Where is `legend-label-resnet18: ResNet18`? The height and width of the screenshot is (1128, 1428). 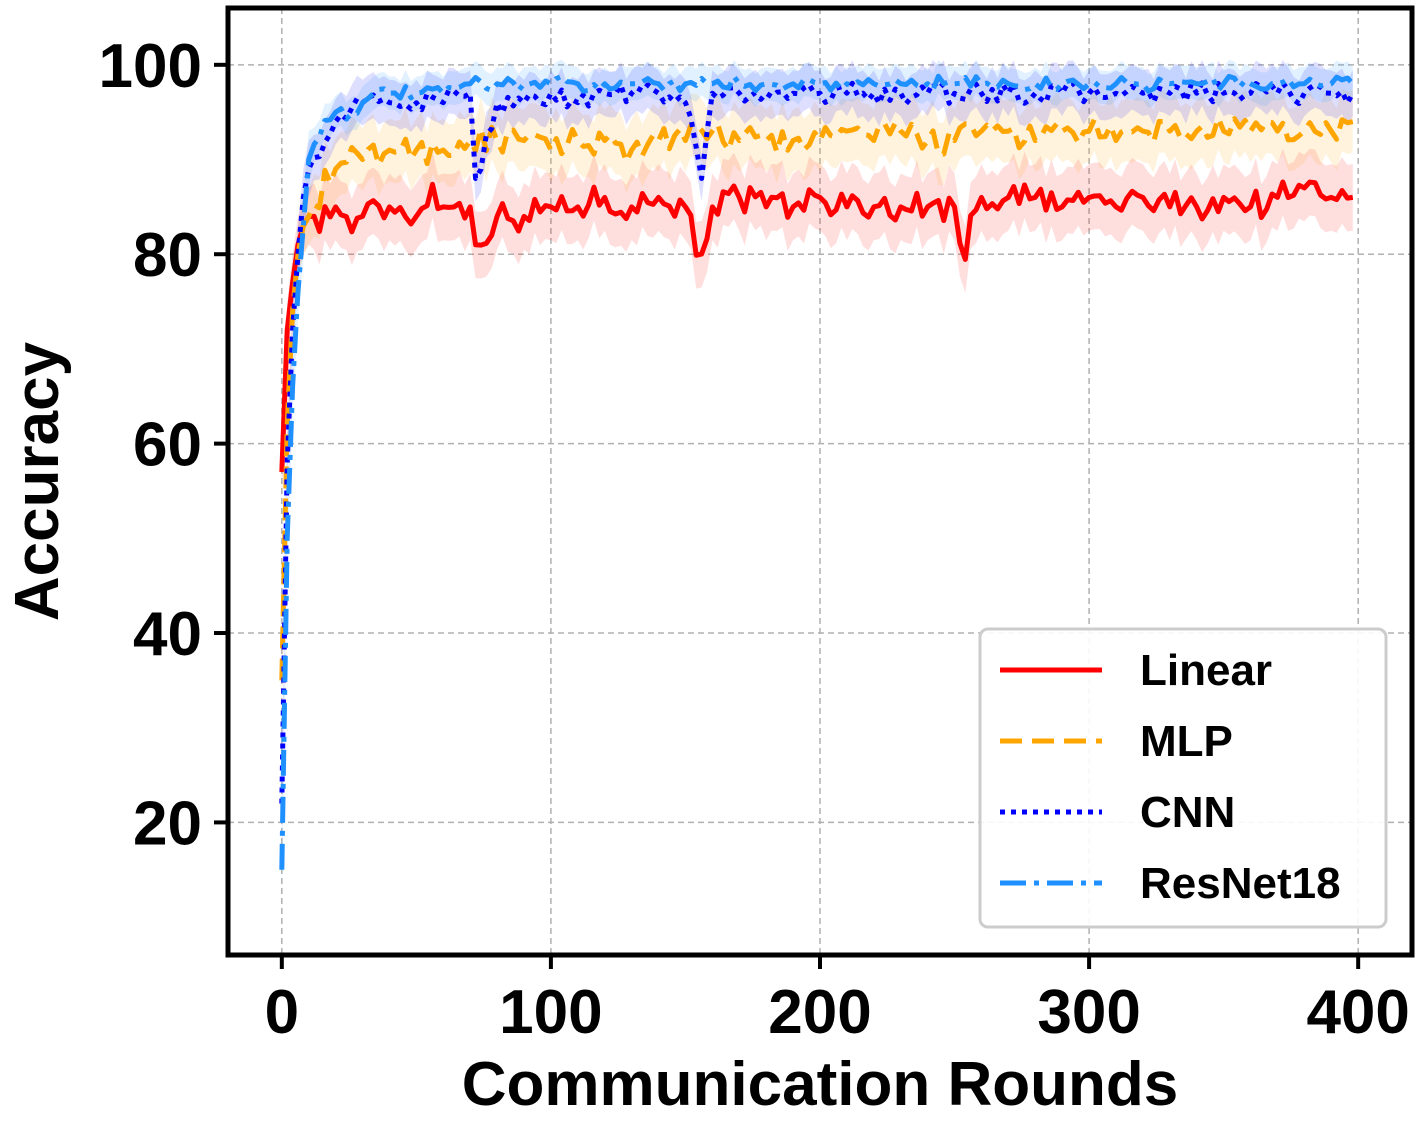 legend-label-resnet18: ResNet18 is located at coordinates (1240, 883).